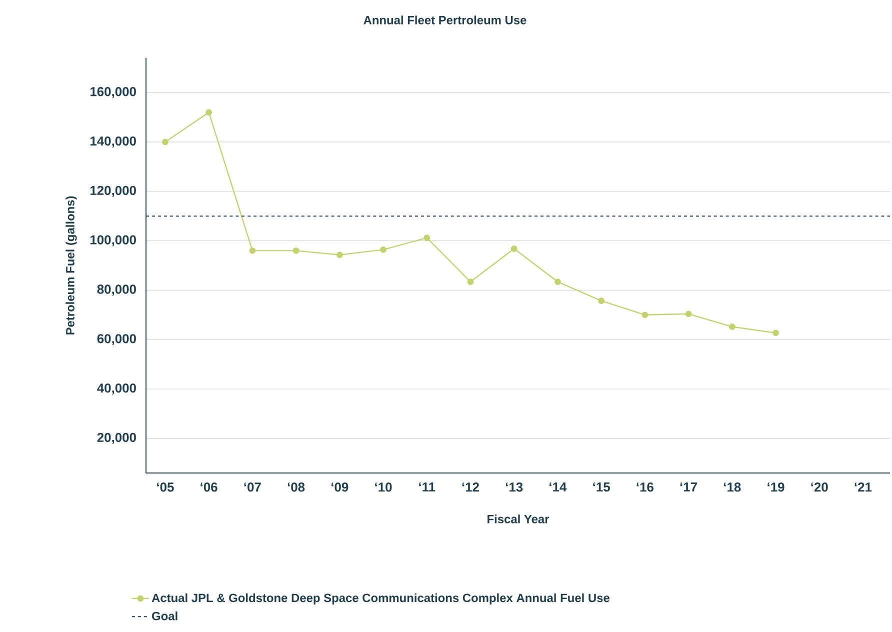  What do you see at coordinates (819, 487) in the screenshot?
I see `x-tick-label: ‘20` at bounding box center [819, 487].